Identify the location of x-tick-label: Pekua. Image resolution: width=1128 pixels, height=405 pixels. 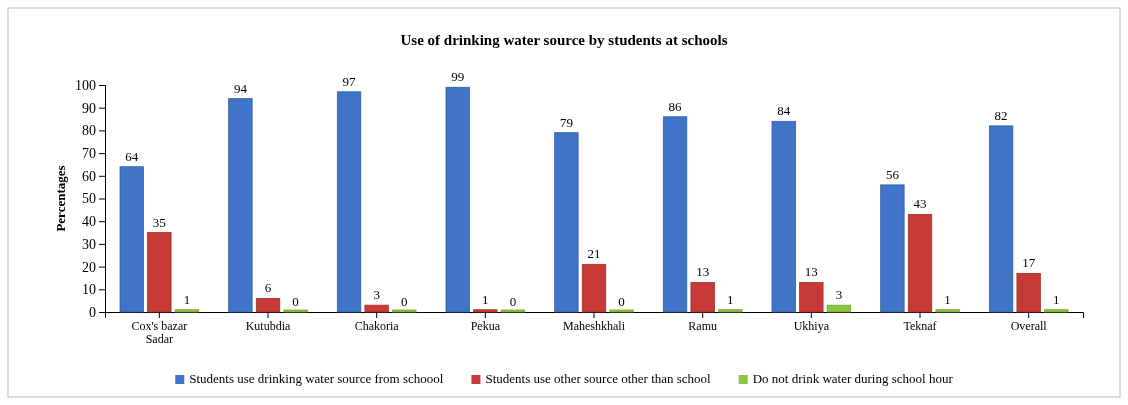
(485, 325).